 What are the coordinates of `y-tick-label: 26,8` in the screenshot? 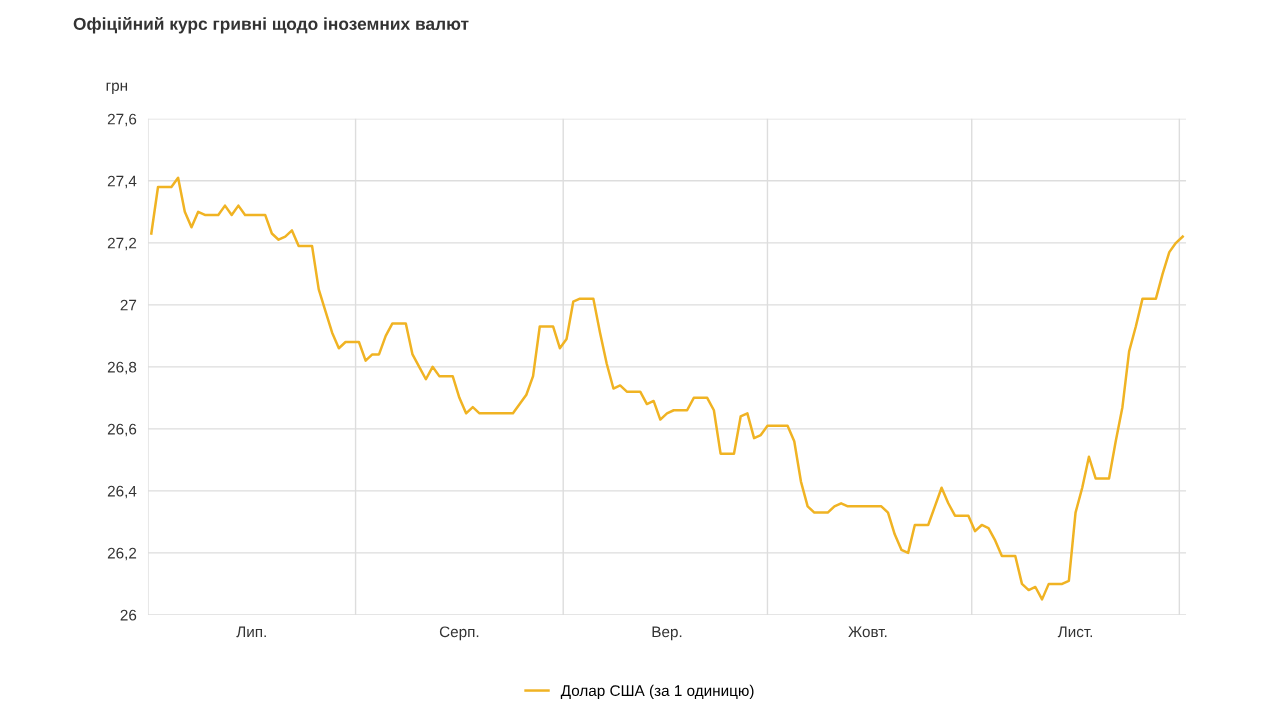 It's located at (122, 368).